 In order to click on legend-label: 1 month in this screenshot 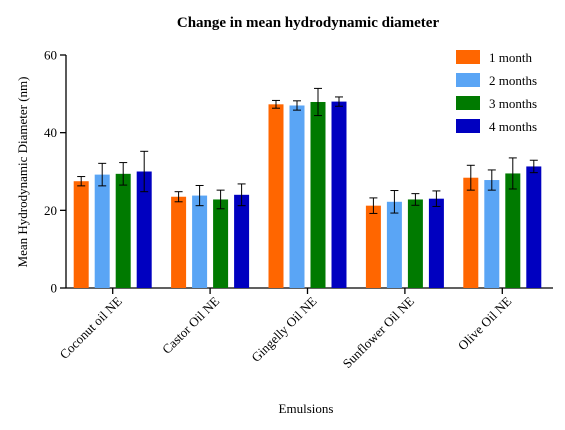, I will do `click(510, 57)`.